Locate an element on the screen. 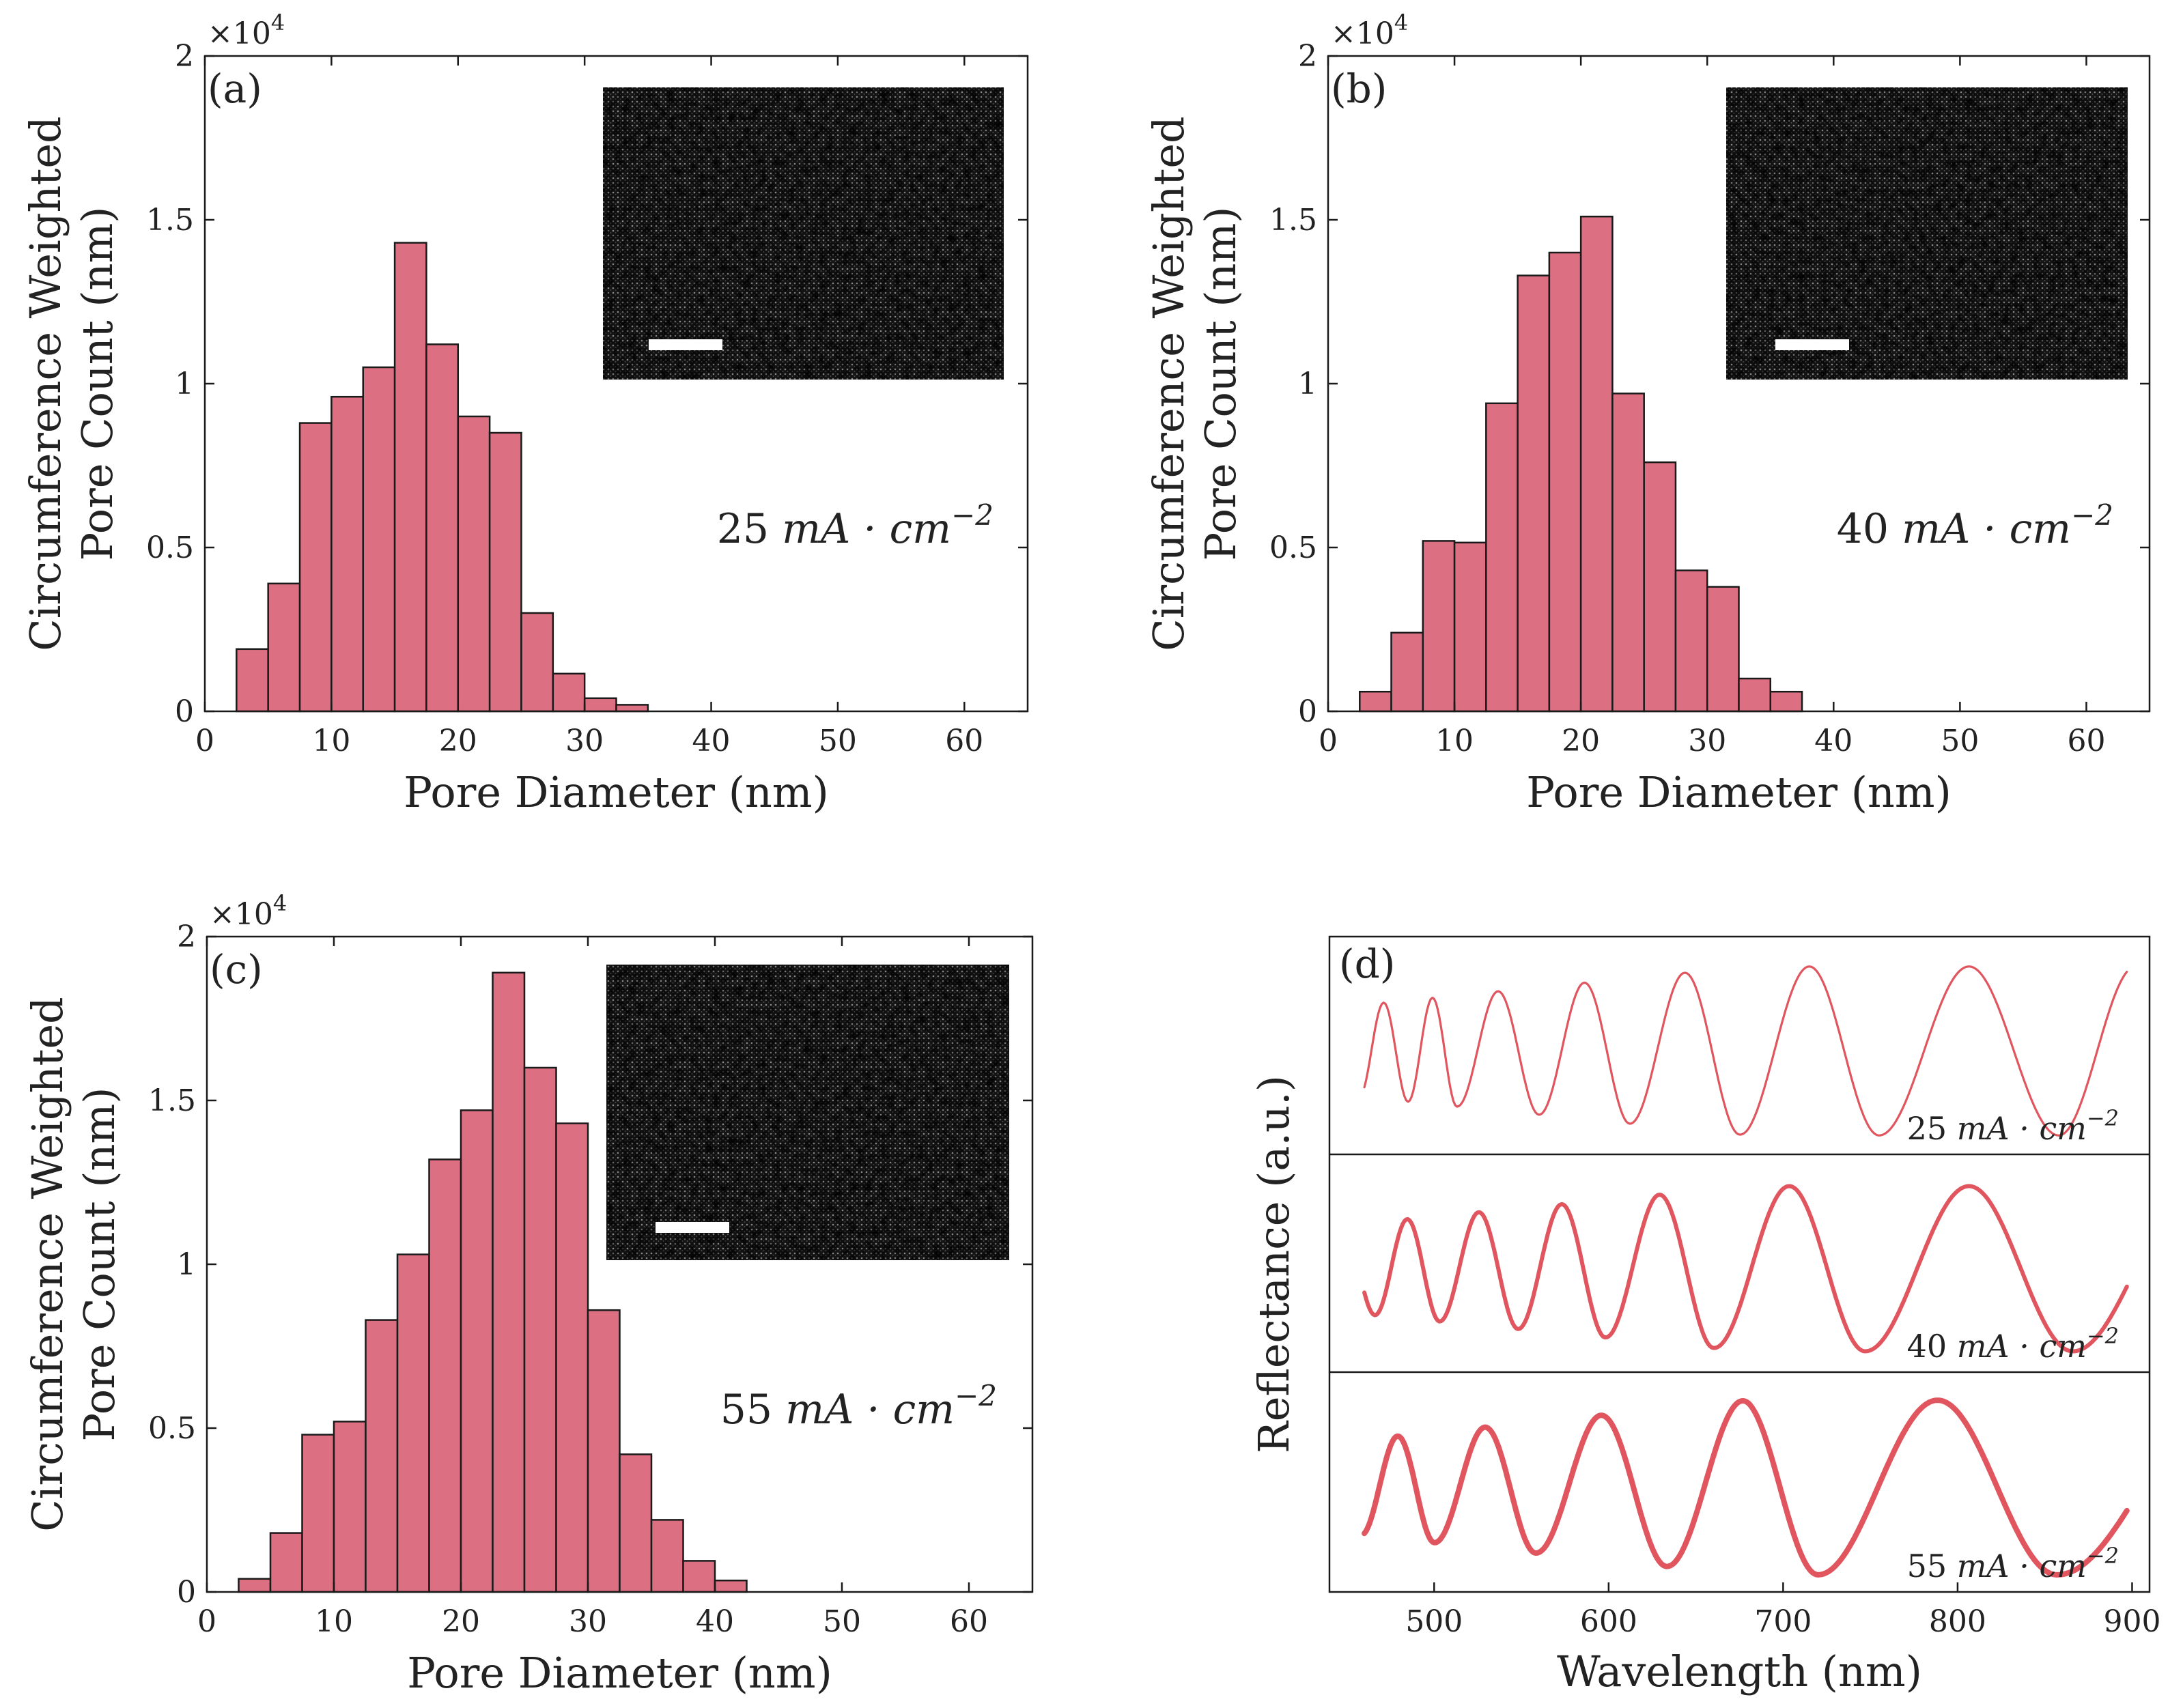 The width and height of the screenshot is (2183, 1708). x-tick-label: 700 is located at coordinates (1783, 1621).